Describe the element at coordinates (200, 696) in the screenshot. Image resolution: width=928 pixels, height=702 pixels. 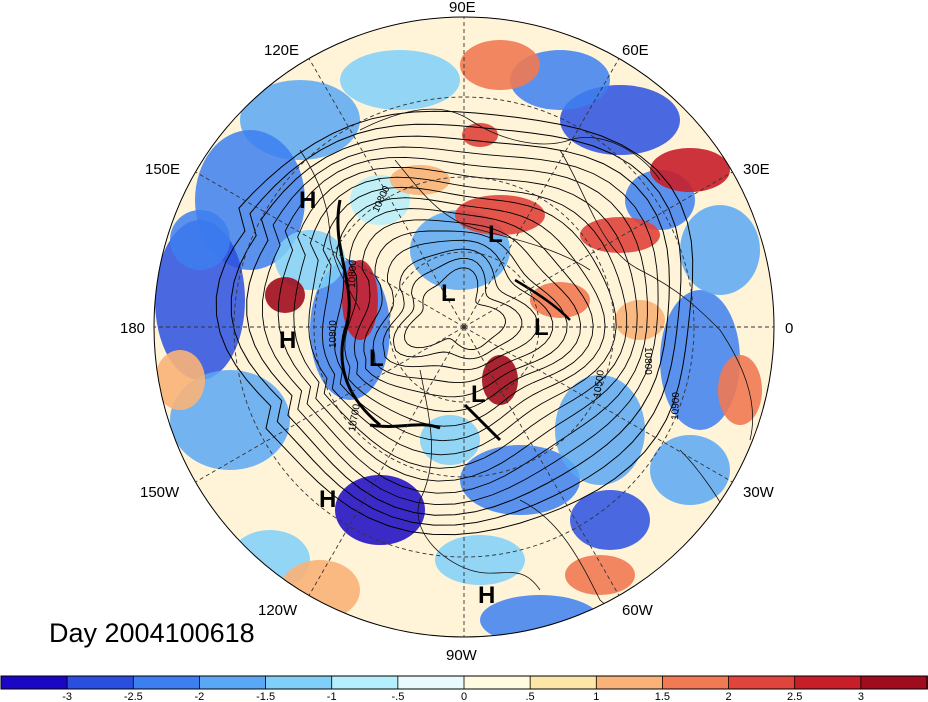
I see `colorbar-tick-label: -2` at that location.